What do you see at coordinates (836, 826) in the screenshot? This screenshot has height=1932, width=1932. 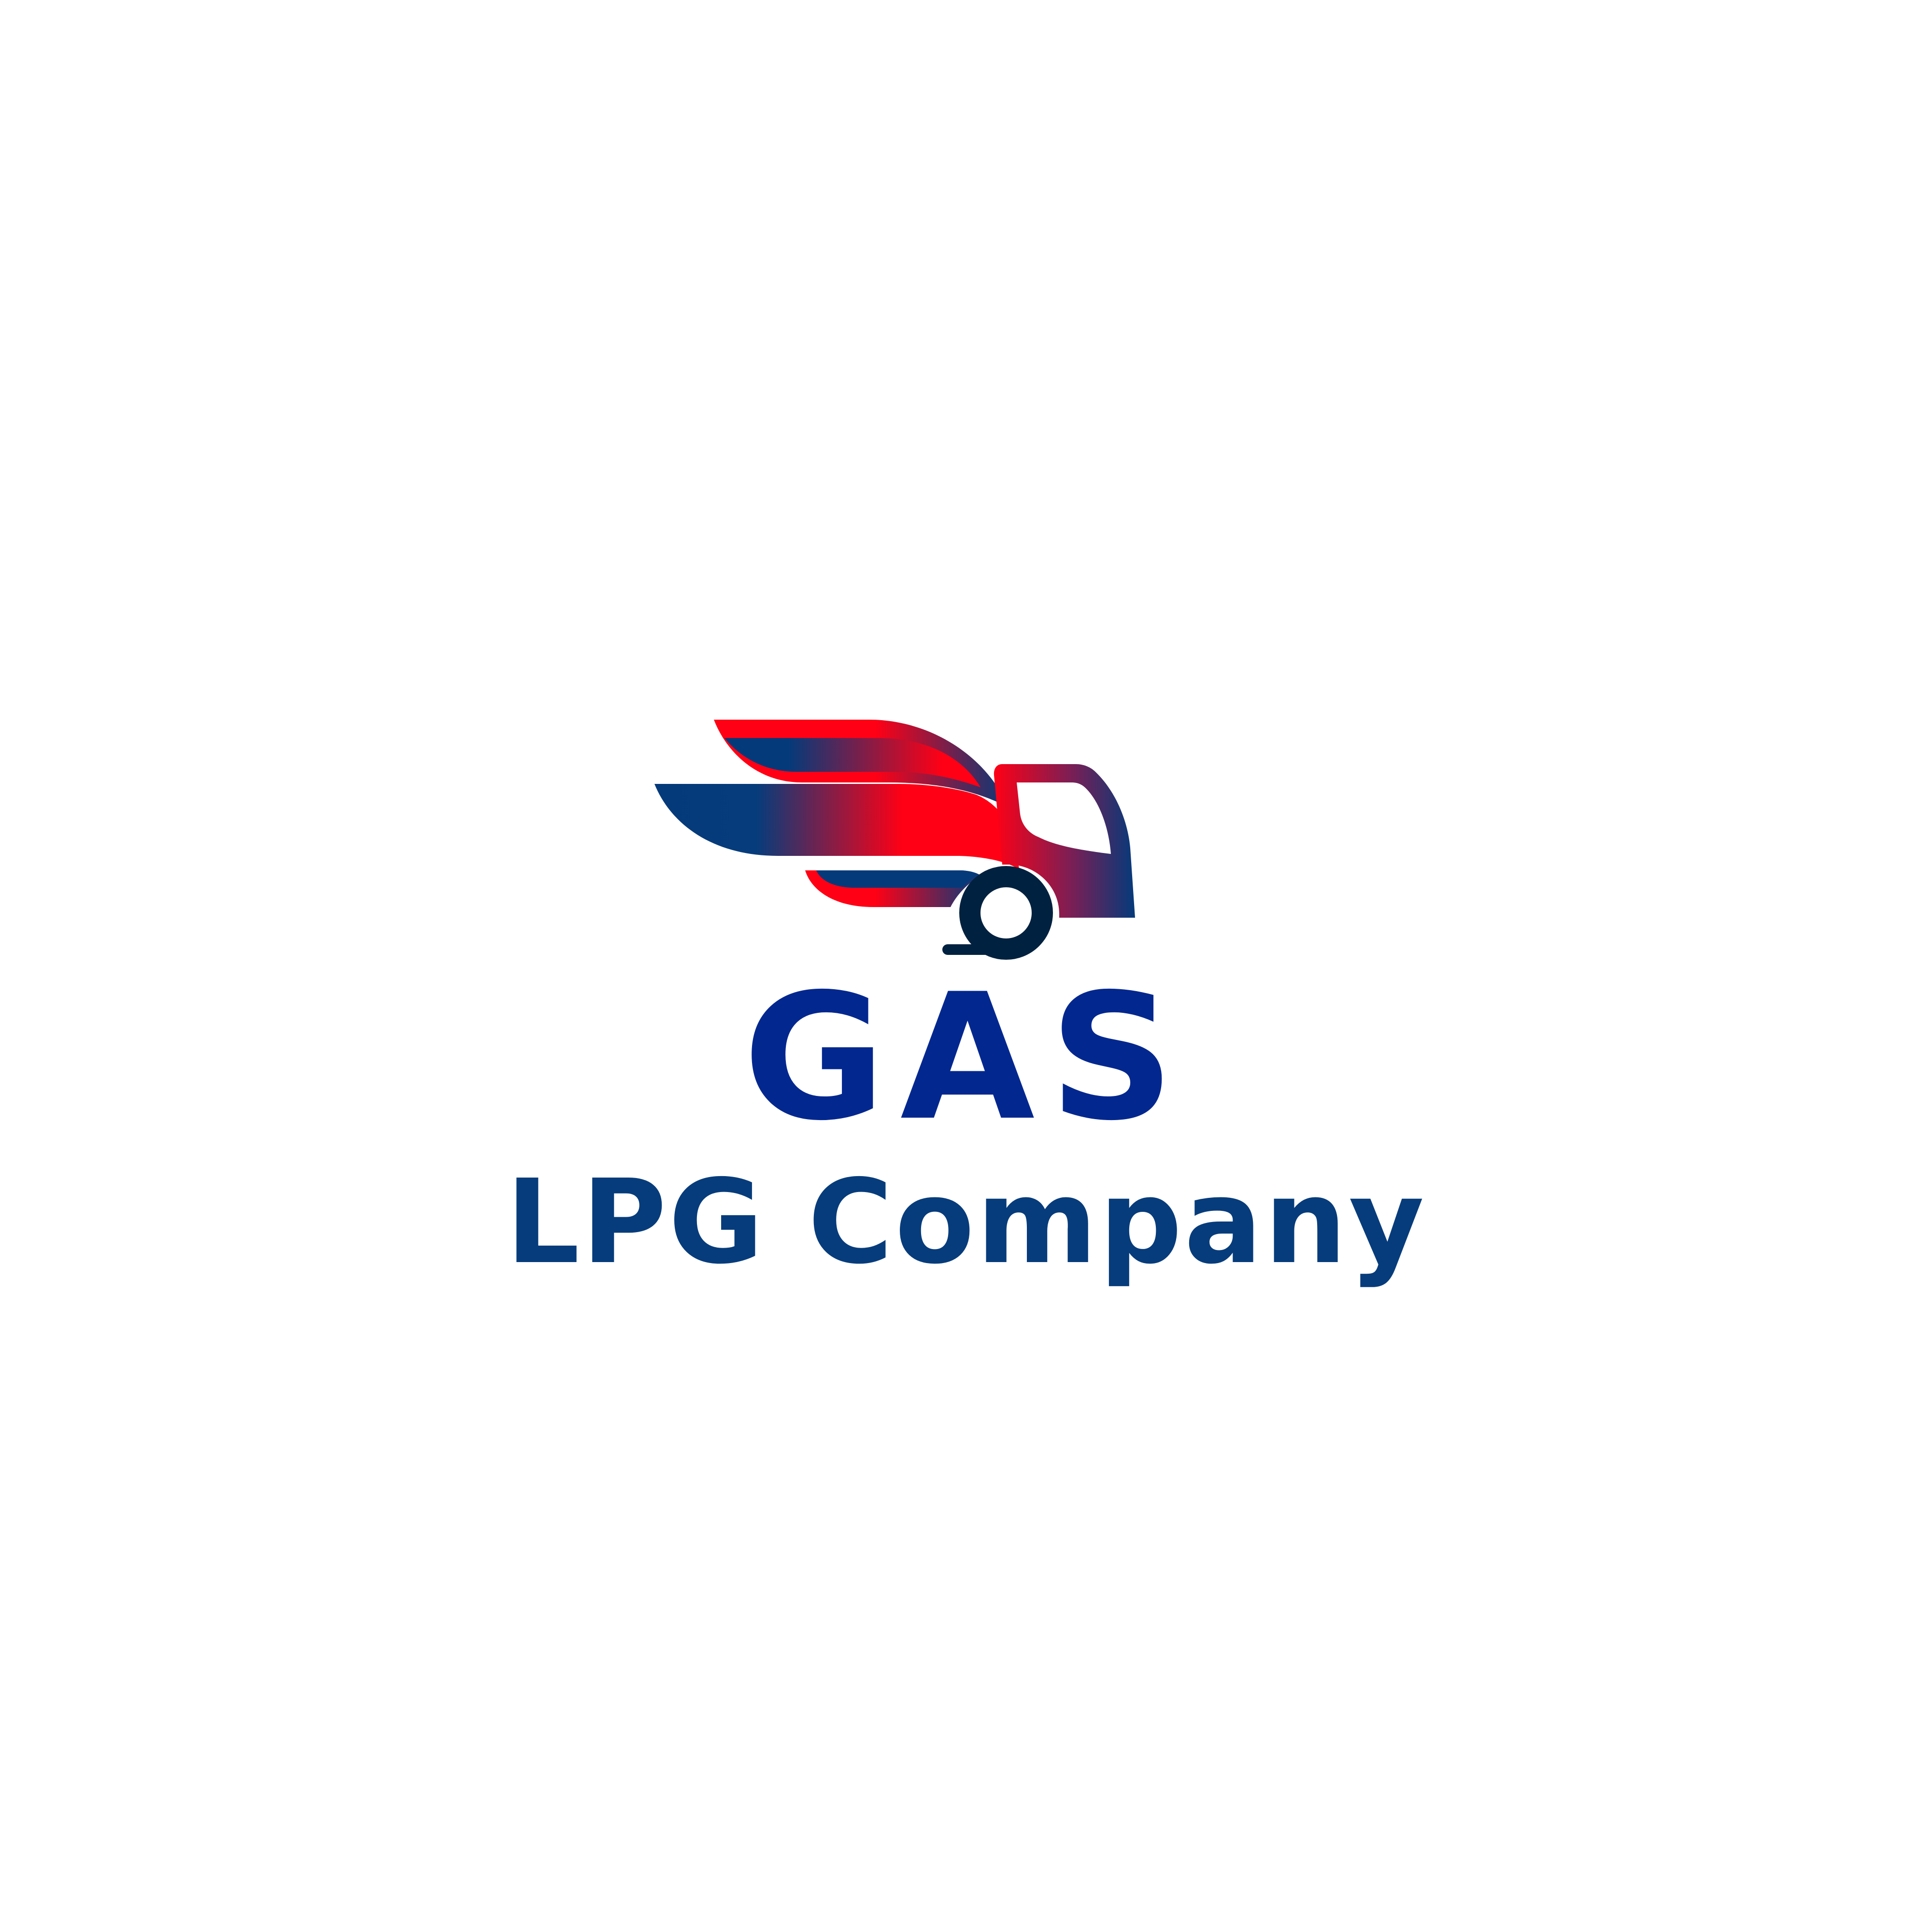 I see `middle-wing-shape` at bounding box center [836, 826].